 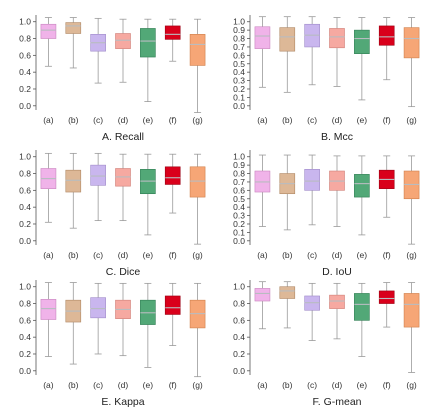 I want to click on y-tick-label: 0.7, so click(x=239, y=47).